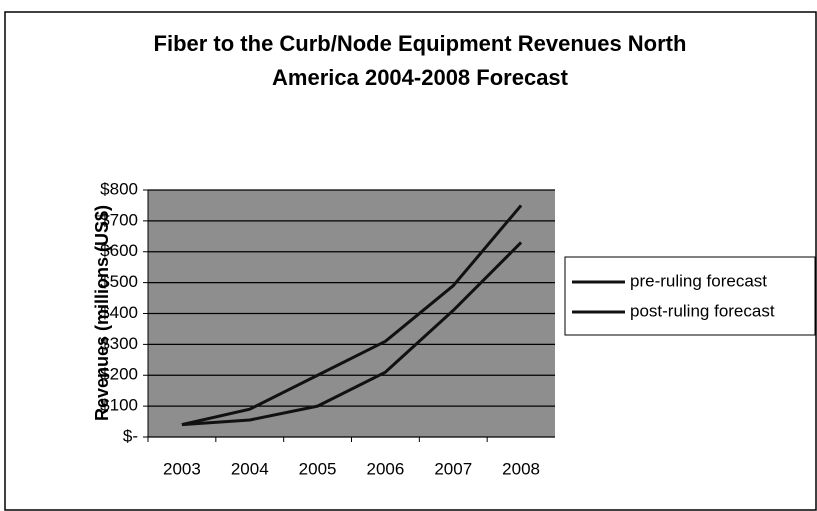 This screenshot has height=511, width=817. I want to click on y-tick-label: $700, so click(119, 219).